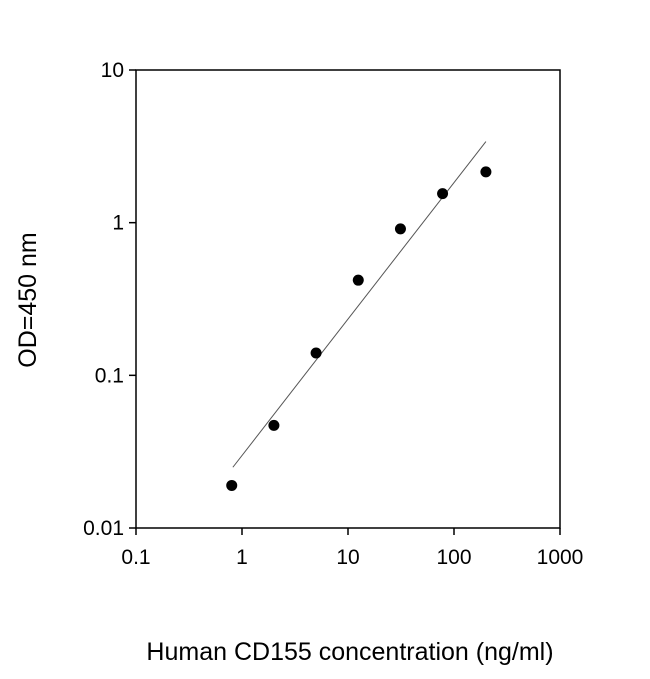 This screenshot has width=650, height=679. I want to click on x-tick-label: 0.1, so click(135, 557).